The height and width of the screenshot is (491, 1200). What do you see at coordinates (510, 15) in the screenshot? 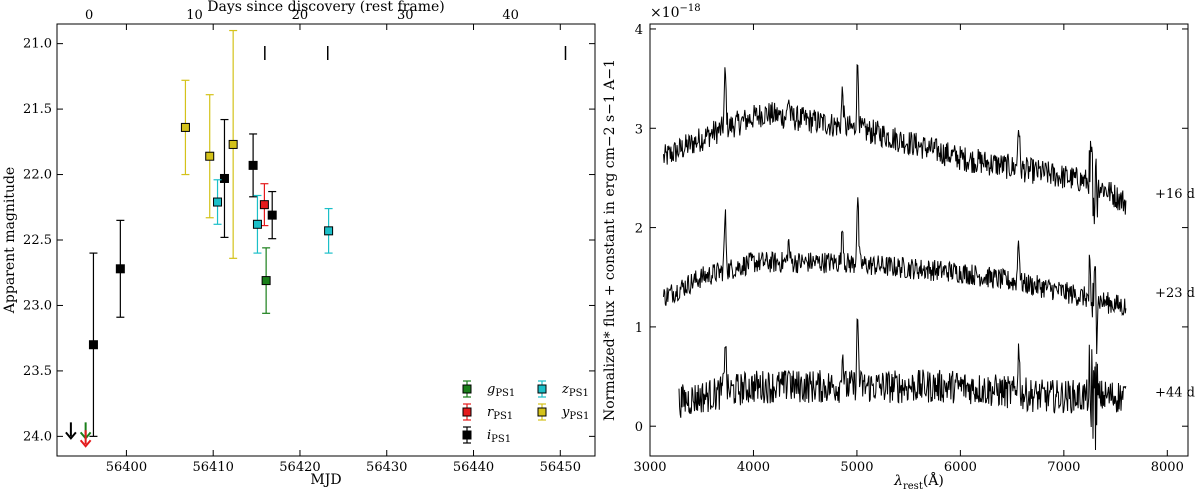
I see `top-tick-label: 40` at bounding box center [510, 15].